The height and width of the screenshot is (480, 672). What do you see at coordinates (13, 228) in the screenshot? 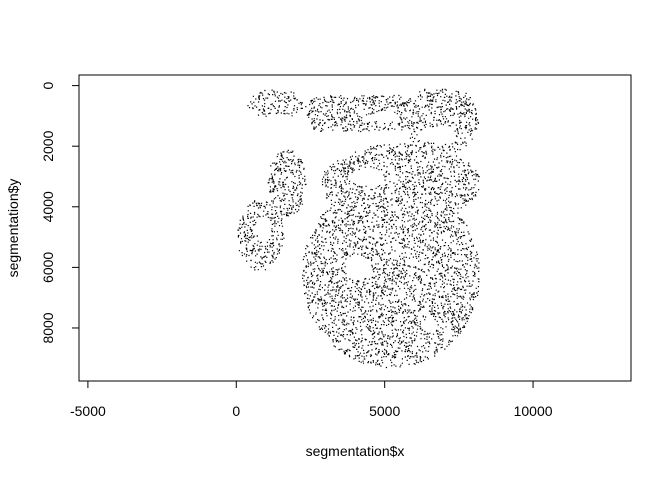
I see `y-axis-label: segmentation$y` at bounding box center [13, 228].